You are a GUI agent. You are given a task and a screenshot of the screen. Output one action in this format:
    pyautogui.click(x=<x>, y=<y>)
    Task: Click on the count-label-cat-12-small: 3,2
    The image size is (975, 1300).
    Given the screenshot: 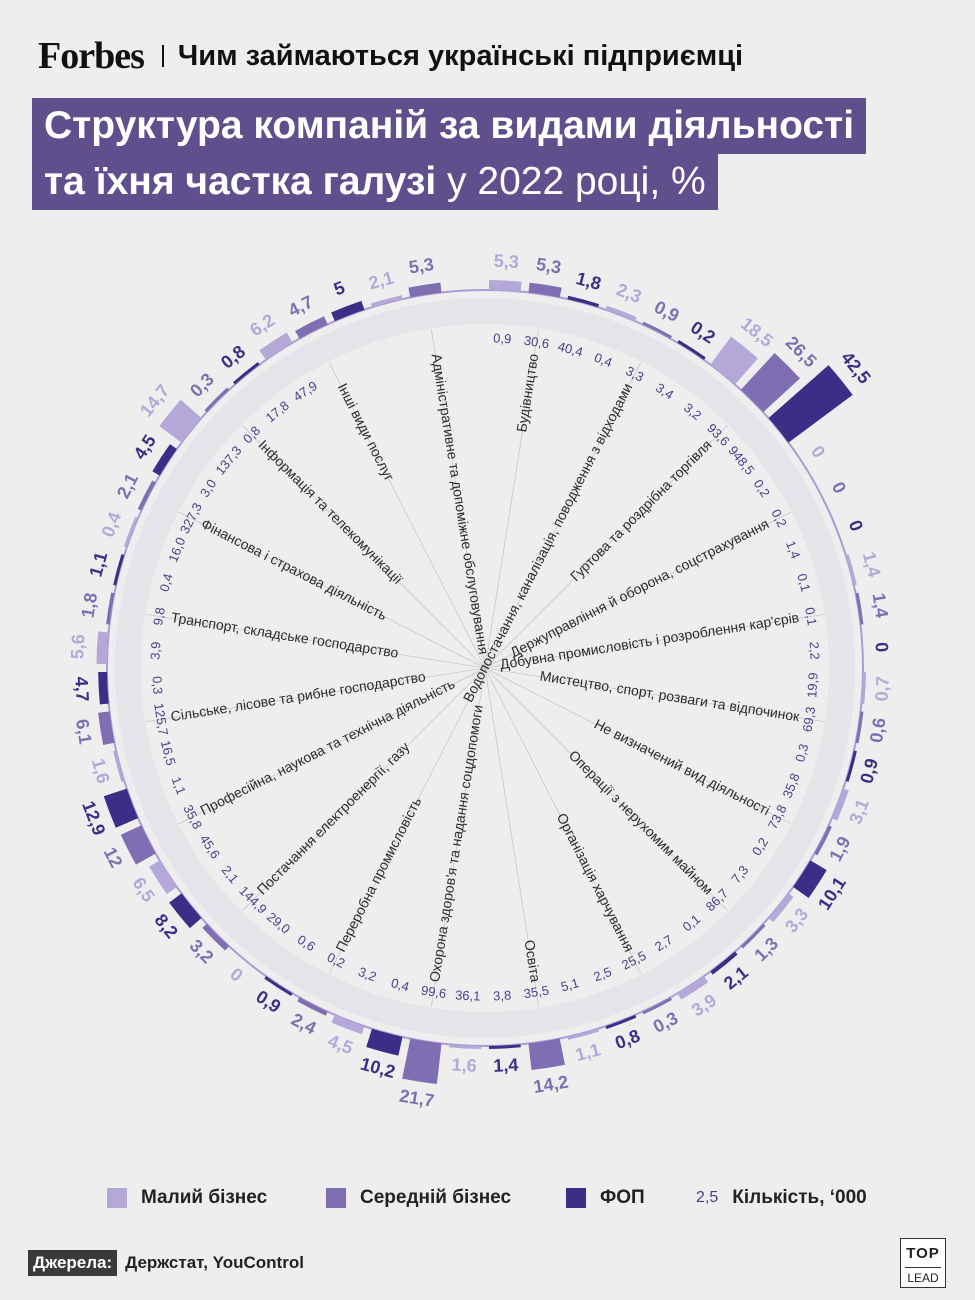 What is the action you would take?
    pyautogui.click(x=367, y=974)
    